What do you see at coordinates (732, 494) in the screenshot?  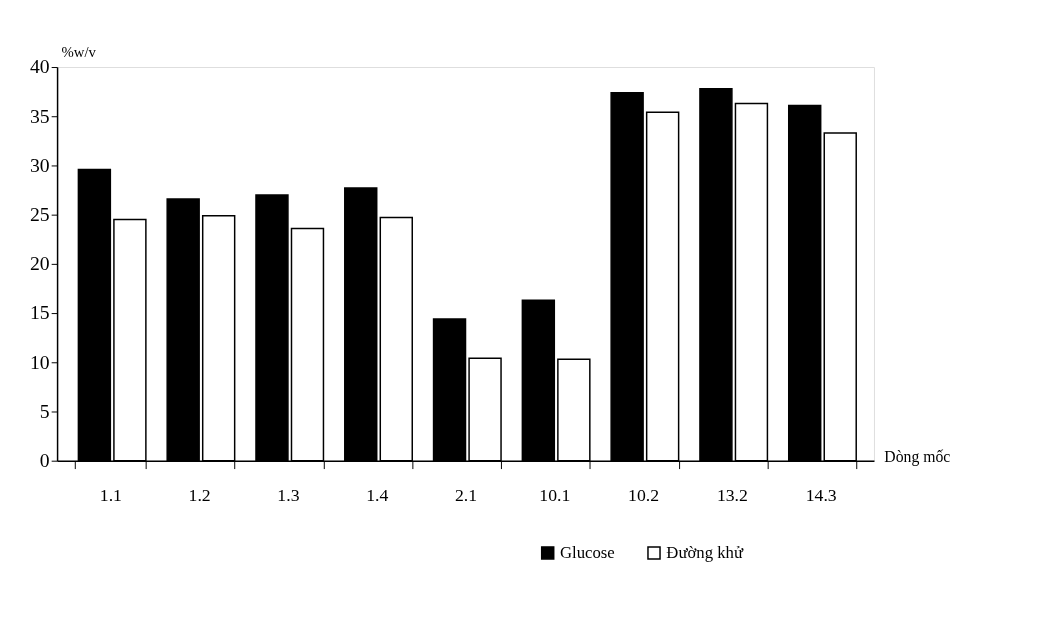 I see `x-tick-label: 13.2` at bounding box center [732, 494].